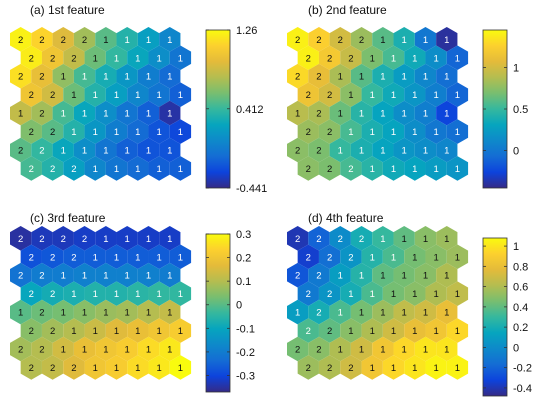  Describe the element at coordinates (383, 76) in the screenshot. I see `hex-cell-r2-c4` at that location.